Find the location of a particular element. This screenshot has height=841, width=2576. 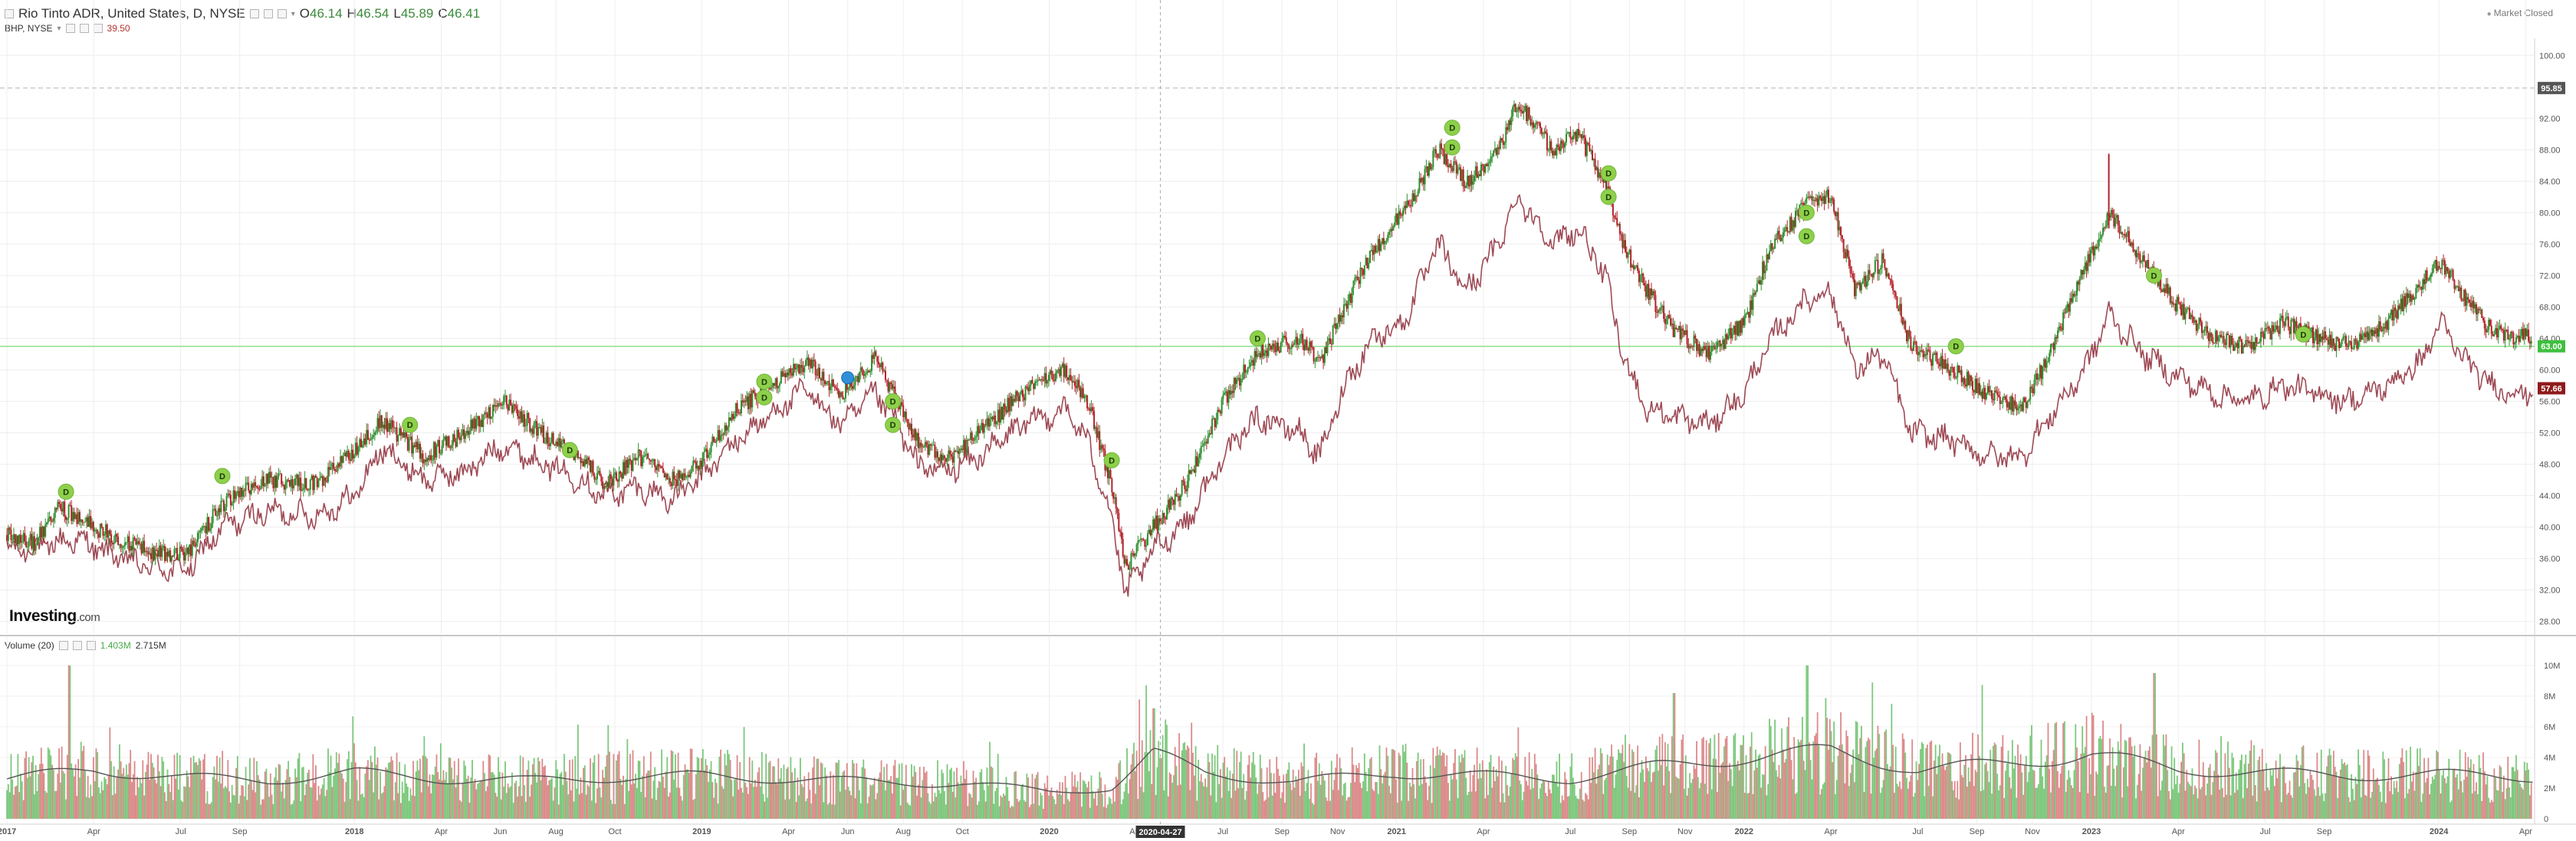

compare-legend: BHP, NYSE ▾ 39.50 is located at coordinates (67, 28).